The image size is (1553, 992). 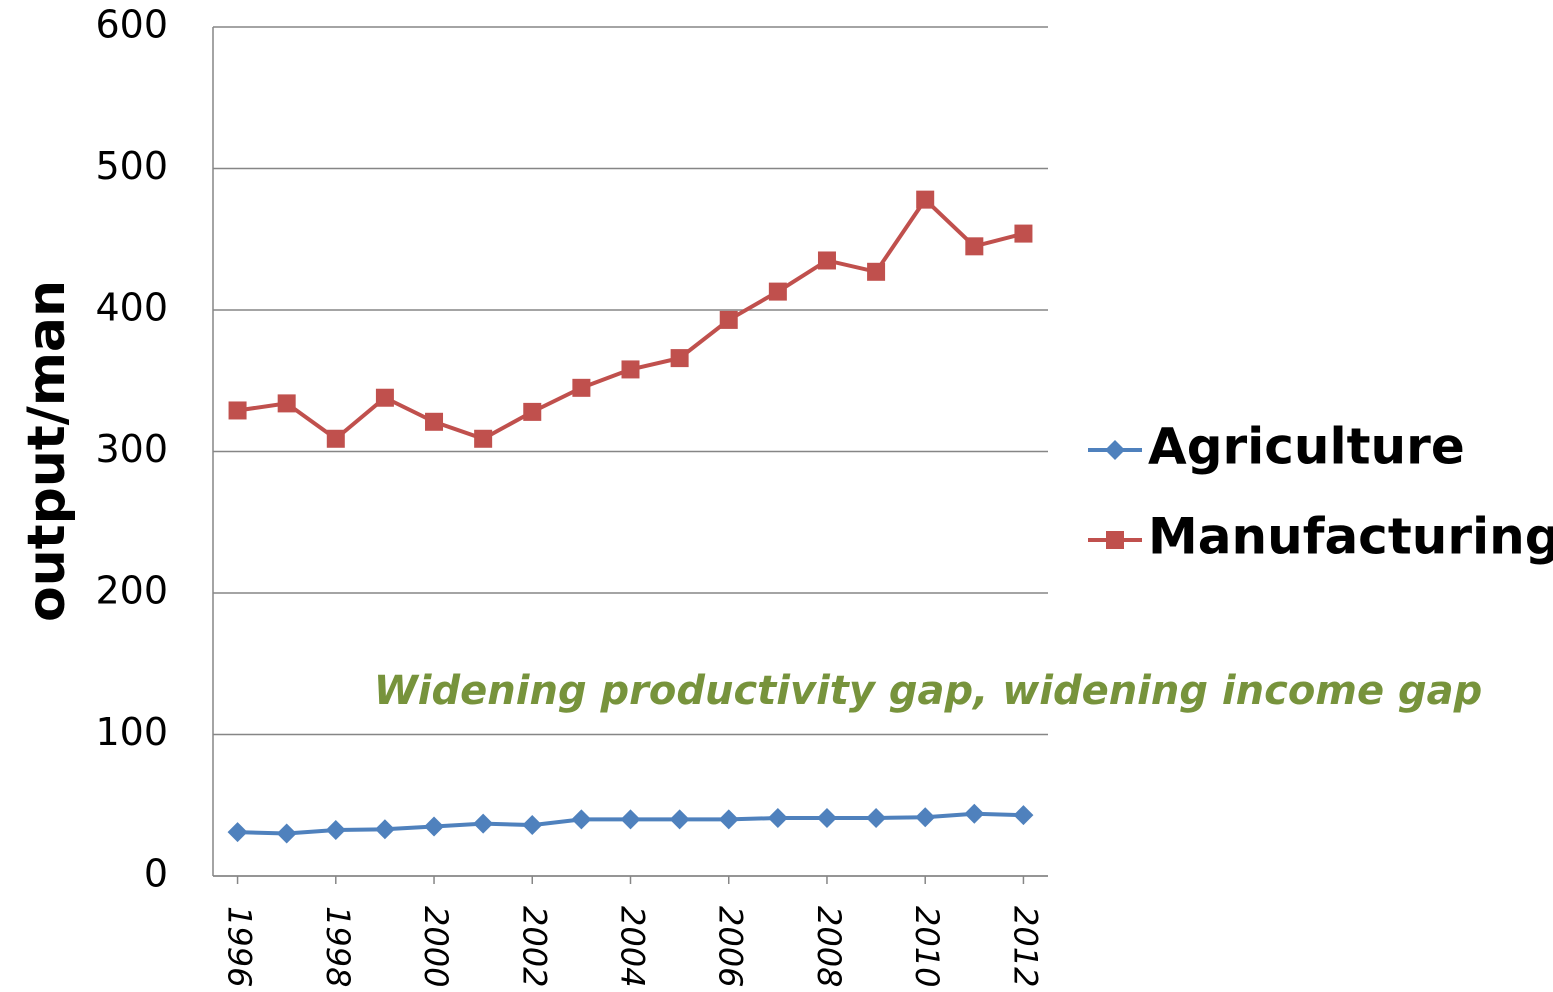 What do you see at coordinates (131, 166) in the screenshot?
I see `y-tick-label: 500` at bounding box center [131, 166].